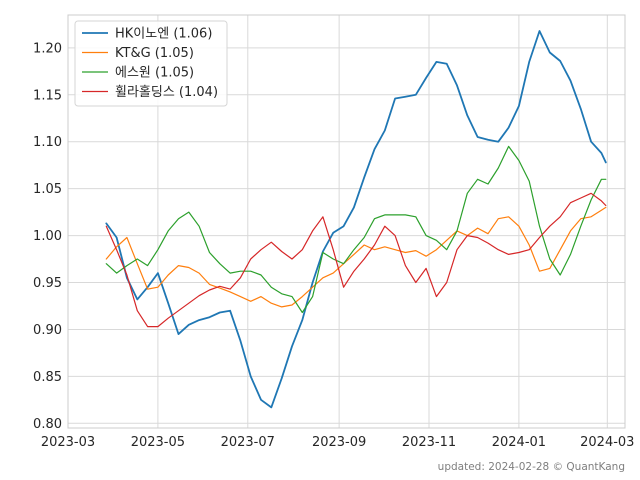 Image resolution: width=640 pixels, height=480 pixels. I want to click on x-tick-label: 2023-11, so click(429, 442).